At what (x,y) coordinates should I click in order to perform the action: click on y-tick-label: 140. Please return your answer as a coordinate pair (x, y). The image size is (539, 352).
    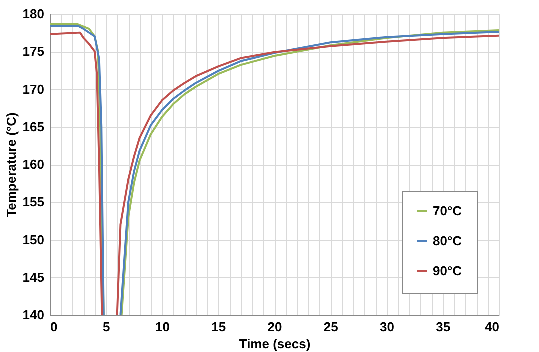
    Looking at the image, I should click on (33, 315).